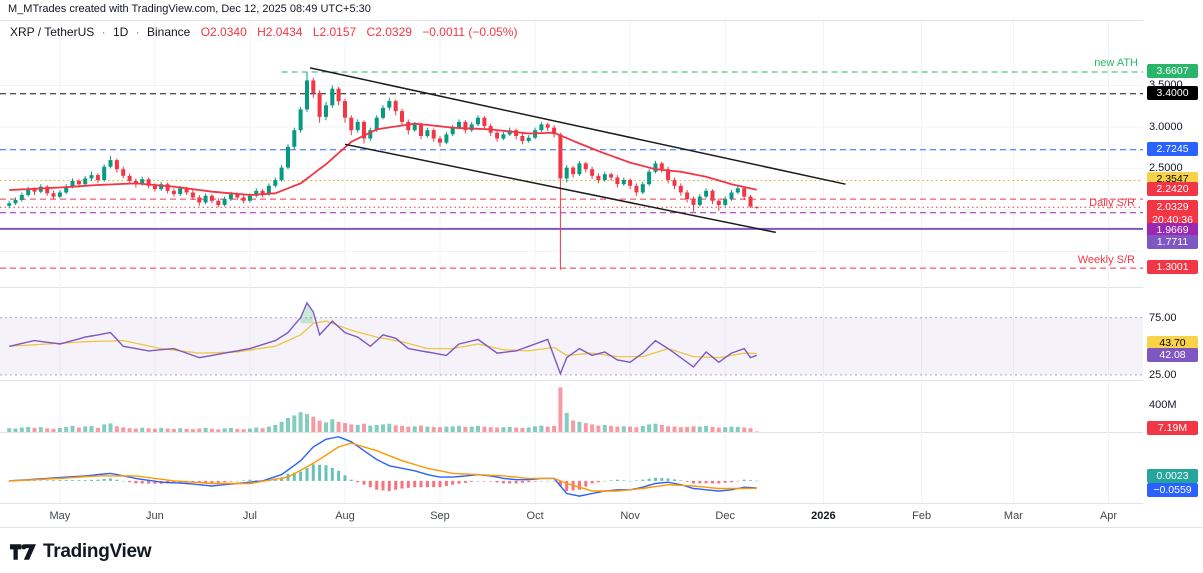 The width and height of the screenshot is (1203, 573). I want to click on ohlc-high: H2.0434, so click(280, 32).